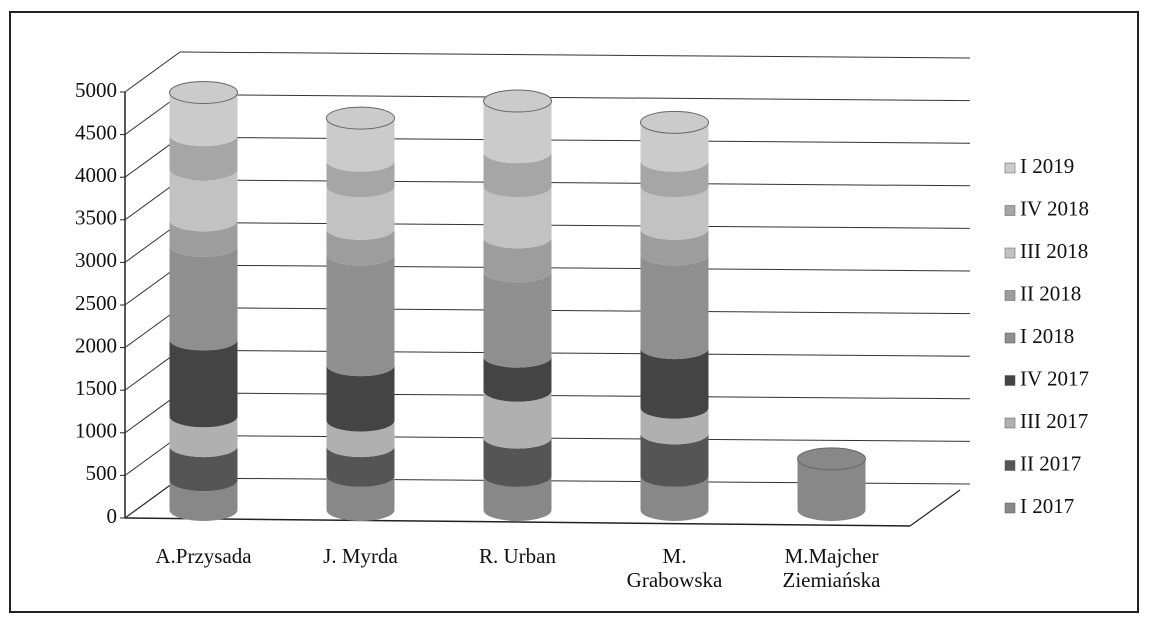 Image resolution: width=1152 pixels, height=625 pixels. Describe the element at coordinates (96, 345) in the screenshot. I see `y-tick-label: 2000` at that location.